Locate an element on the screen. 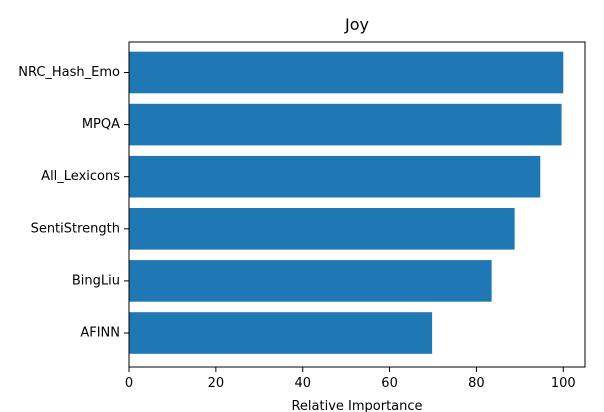  x-tick-label: 0 is located at coordinates (129, 383).